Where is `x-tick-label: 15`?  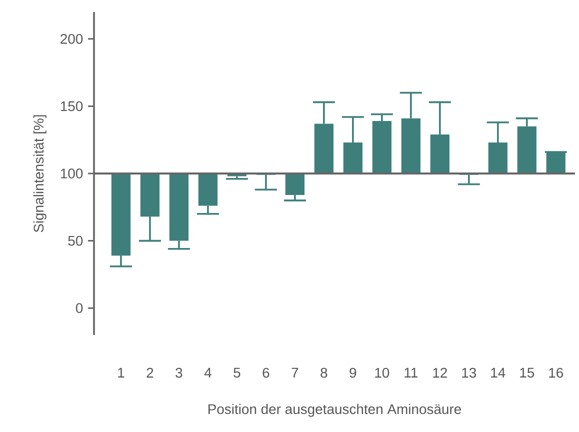
x-tick-label: 15 is located at coordinates (527, 373).